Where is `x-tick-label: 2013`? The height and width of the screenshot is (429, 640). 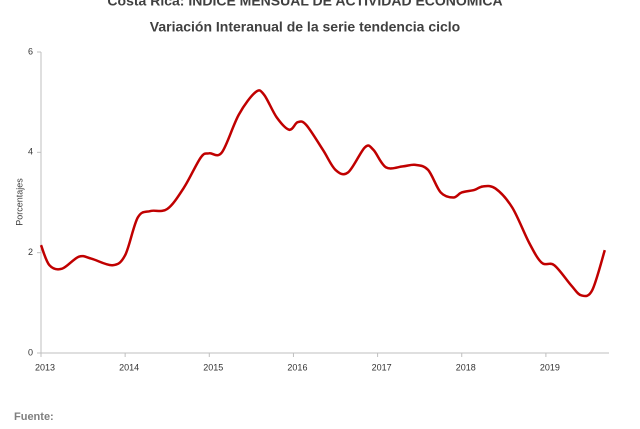
x-tick-label: 2013 is located at coordinates (45, 367).